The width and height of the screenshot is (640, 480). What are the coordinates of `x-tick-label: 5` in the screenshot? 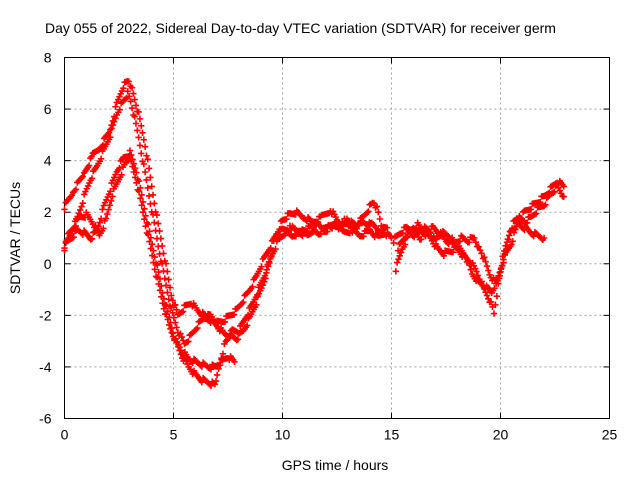 It's located at (174, 435).